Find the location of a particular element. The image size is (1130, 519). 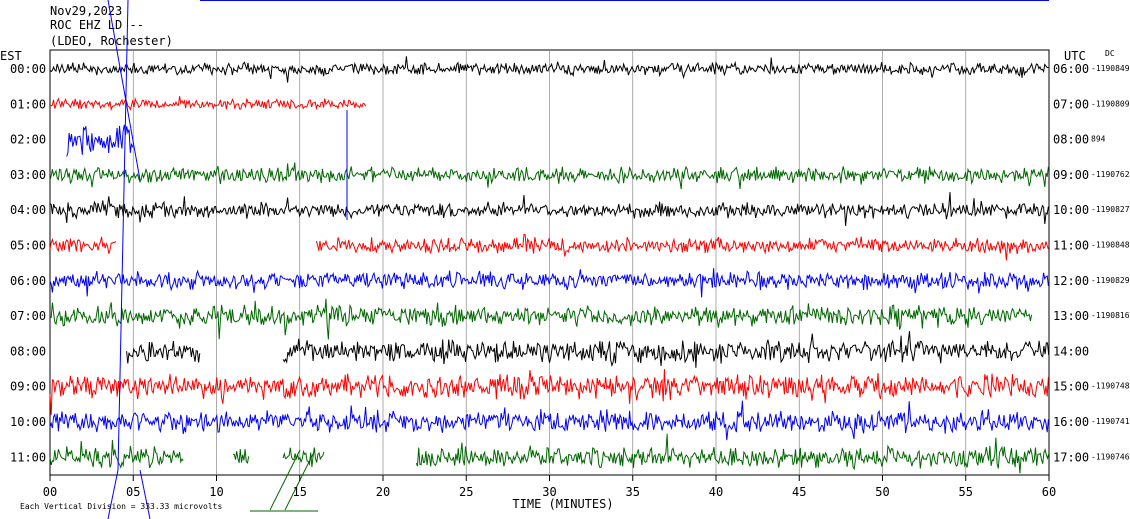

date-label: Nov29,2023 is located at coordinates (86, 11).